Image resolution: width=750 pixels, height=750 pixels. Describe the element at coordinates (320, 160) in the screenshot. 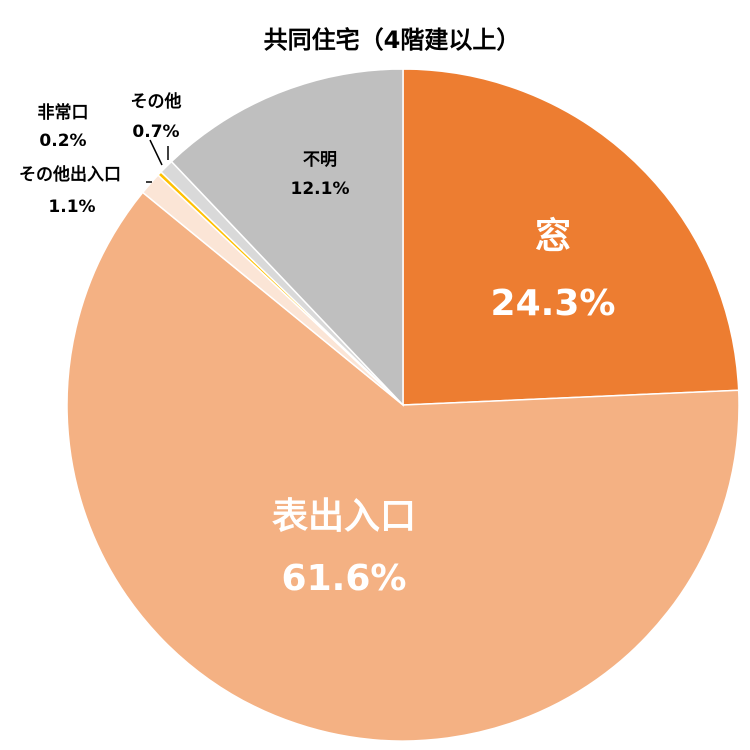

I see `slice-label-unknown: 不明` at that location.